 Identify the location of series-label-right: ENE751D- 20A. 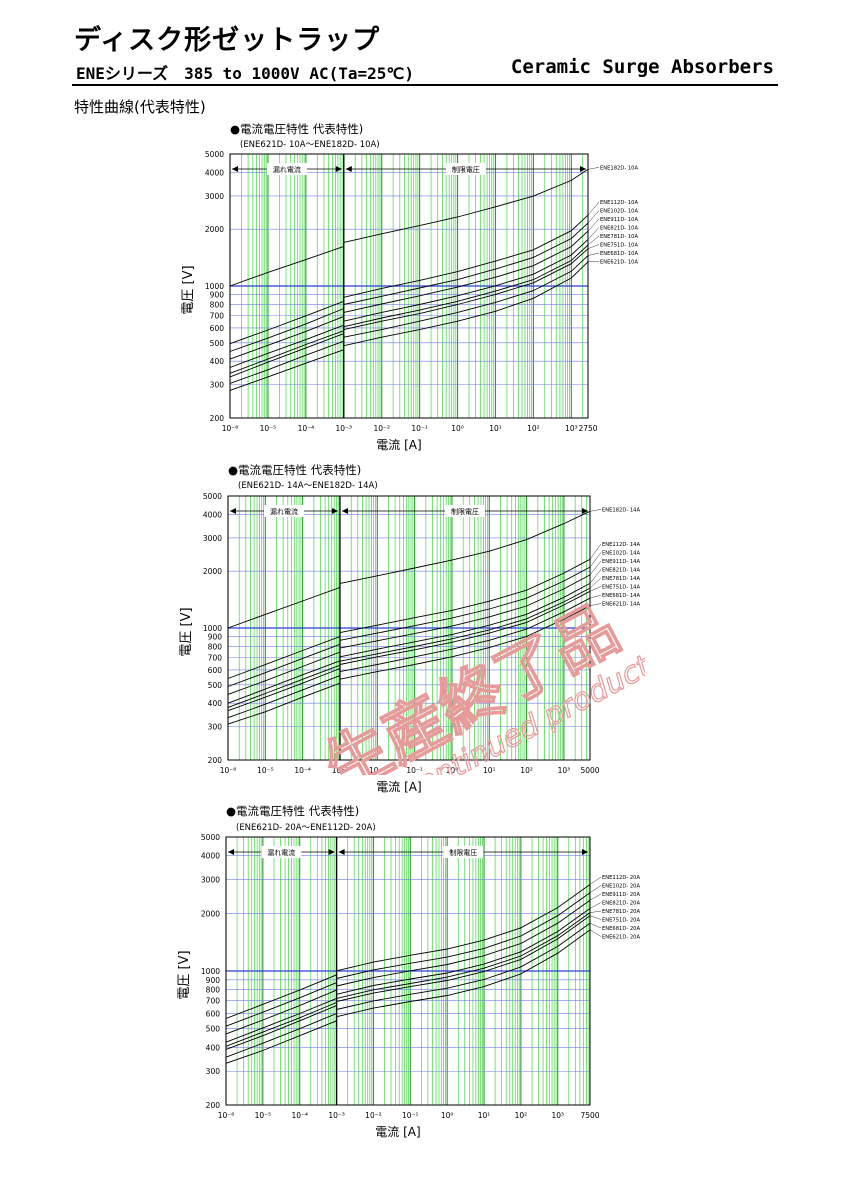
(621, 921).